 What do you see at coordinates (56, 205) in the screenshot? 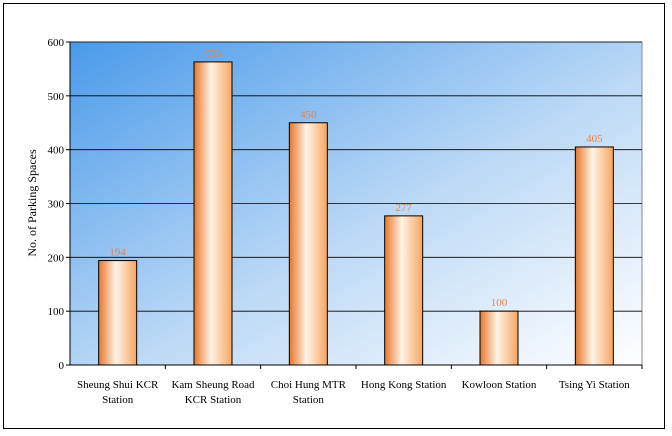
I see `y-tick-label: 300` at bounding box center [56, 205].